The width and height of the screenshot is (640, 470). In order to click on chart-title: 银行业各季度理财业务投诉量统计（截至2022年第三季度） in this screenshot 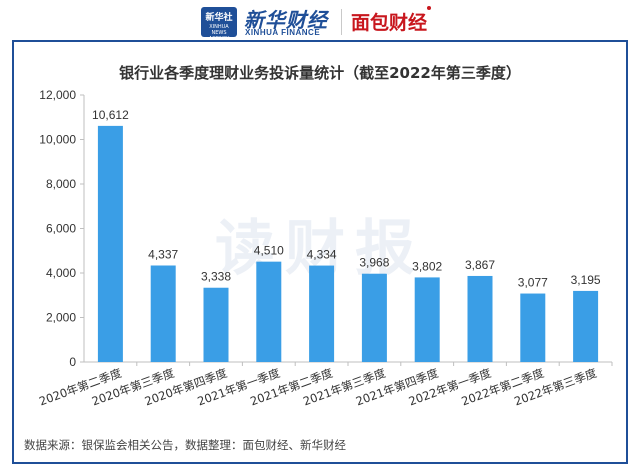, I will do `click(320, 73)`.